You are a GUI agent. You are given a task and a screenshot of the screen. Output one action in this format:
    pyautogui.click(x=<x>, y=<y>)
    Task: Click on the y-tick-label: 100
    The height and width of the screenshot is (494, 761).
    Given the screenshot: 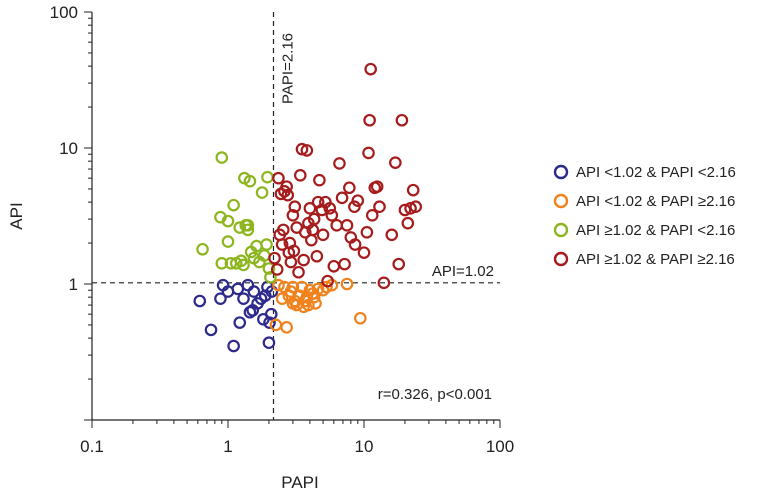 What is the action you would take?
    pyautogui.click(x=64, y=12)
    